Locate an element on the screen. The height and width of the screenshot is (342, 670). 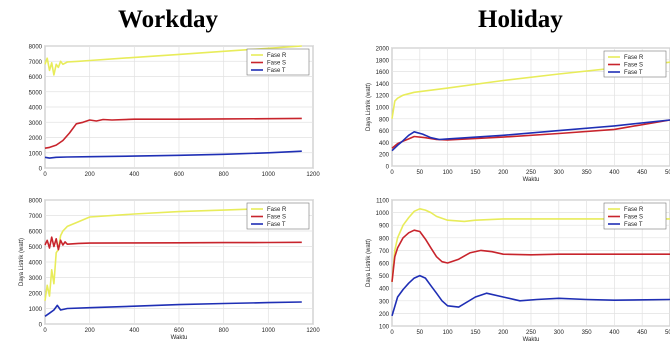
y-tick-label: 100 is located at coordinates (384, 328).